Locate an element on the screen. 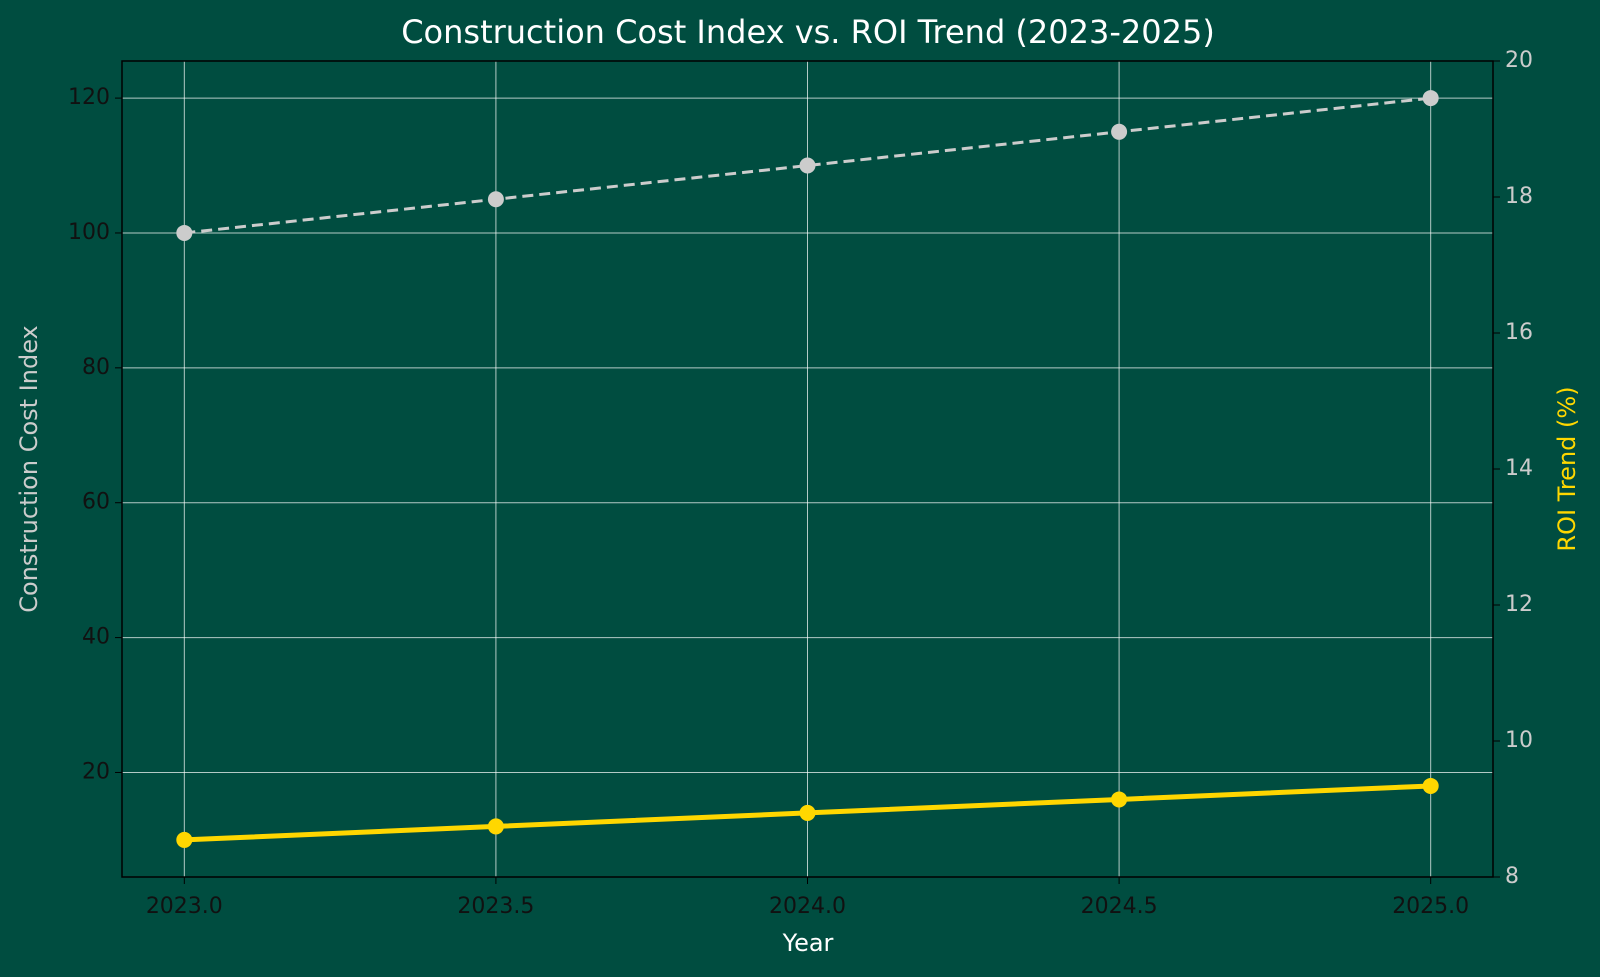 This screenshot has width=1600, height=977. y2-tick-label: 8 is located at coordinates (1512, 876).